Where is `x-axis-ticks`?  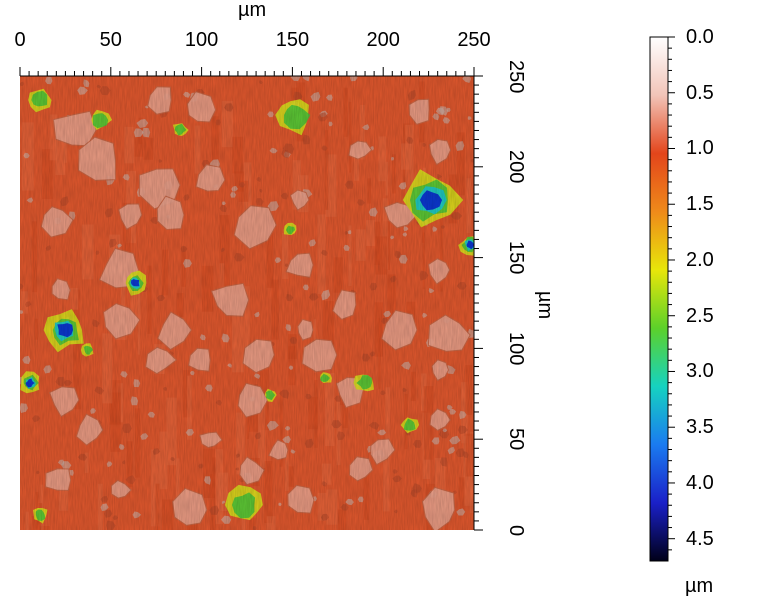
x-axis-ticks is located at coordinates (247, 72).